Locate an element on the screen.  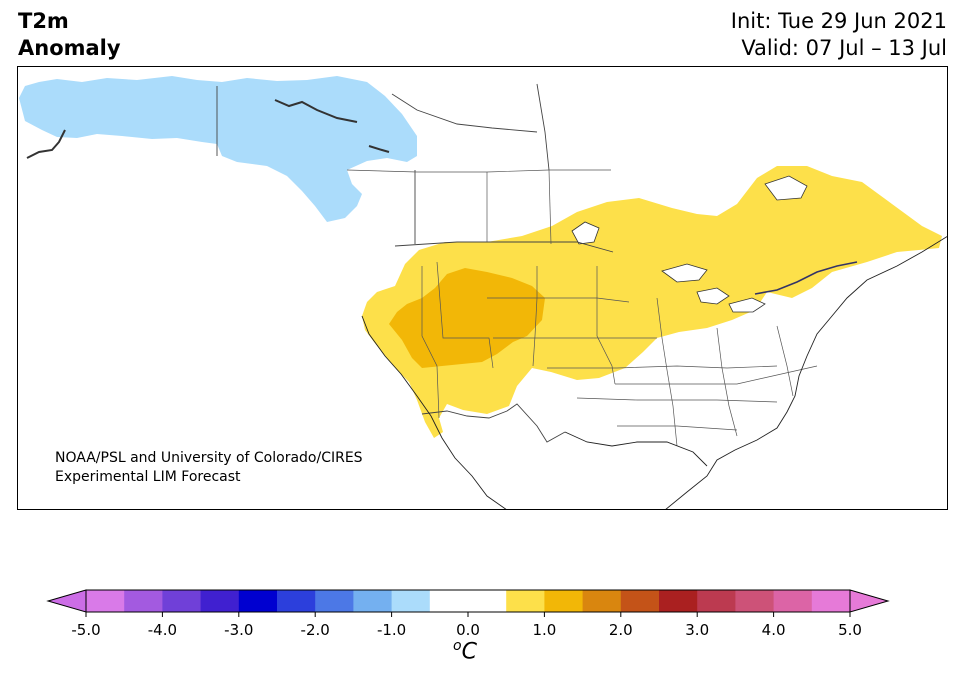
coastline is located at coordinates (434, 412).